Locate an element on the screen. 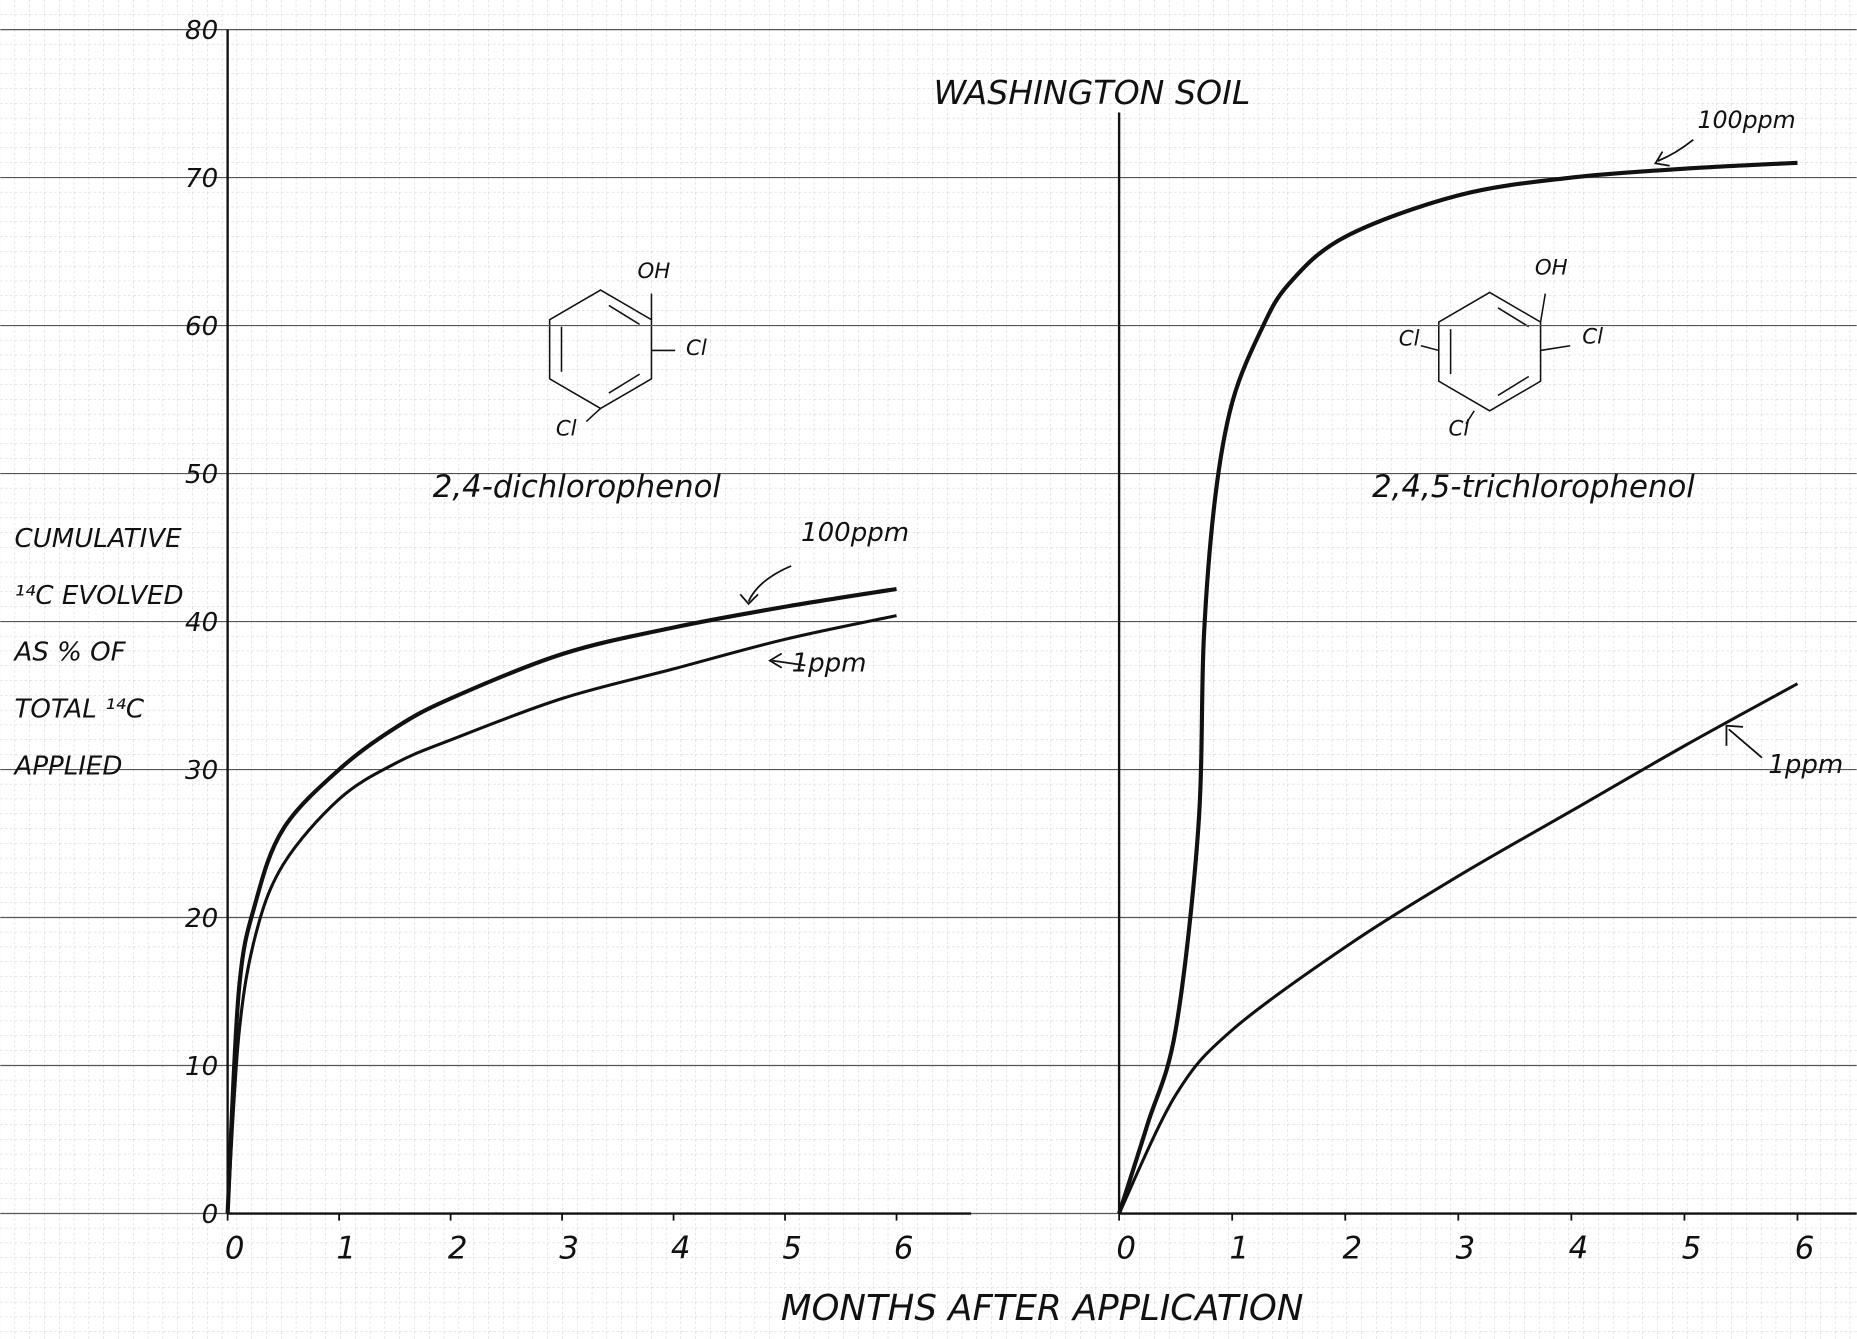 The image size is (1857, 1339). y-tick-label: 30 is located at coordinates (201, 771).